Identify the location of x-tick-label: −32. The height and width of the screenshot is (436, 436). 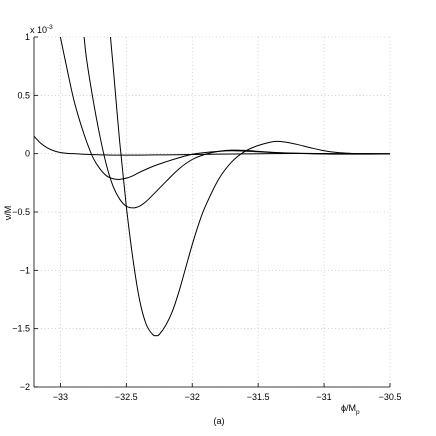
(192, 397).